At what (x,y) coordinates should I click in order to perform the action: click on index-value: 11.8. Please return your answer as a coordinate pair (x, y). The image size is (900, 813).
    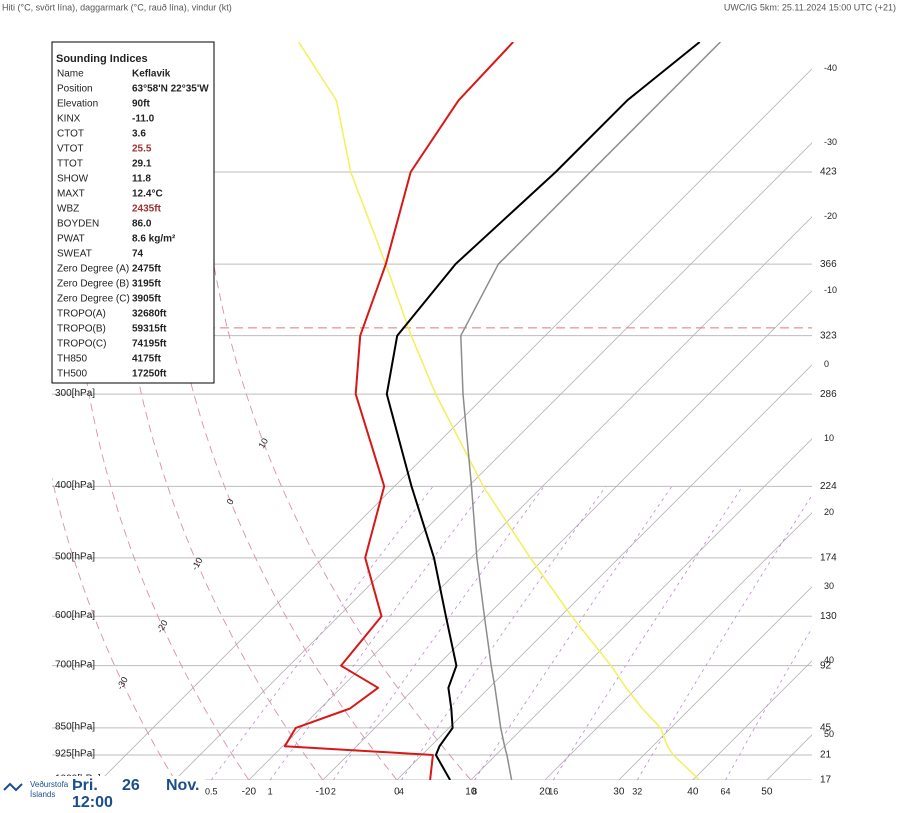
    Looking at the image, I should click on (141, 179).